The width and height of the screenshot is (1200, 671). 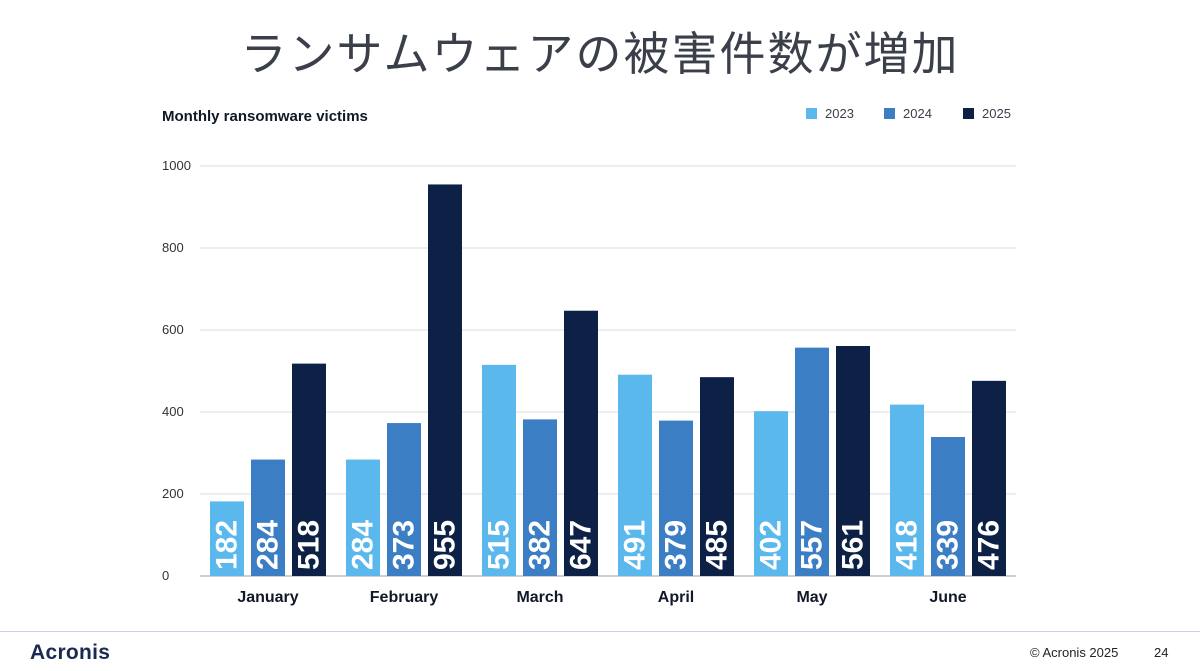 What do you see at coordinates (404, 499) in the screenshot?
I see `bar-2024-february` at bounding box center [404, 499].